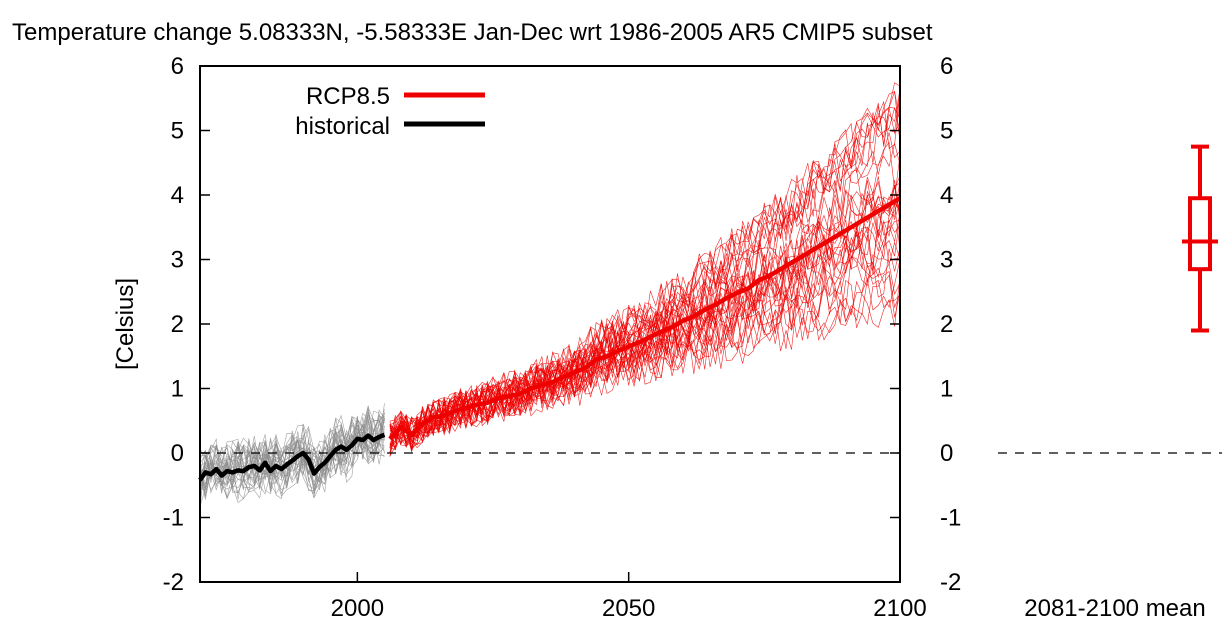  Describe the element at coordinates (950, 518) in the screenshot. I see `y-tick-label-right: -1` at that location.